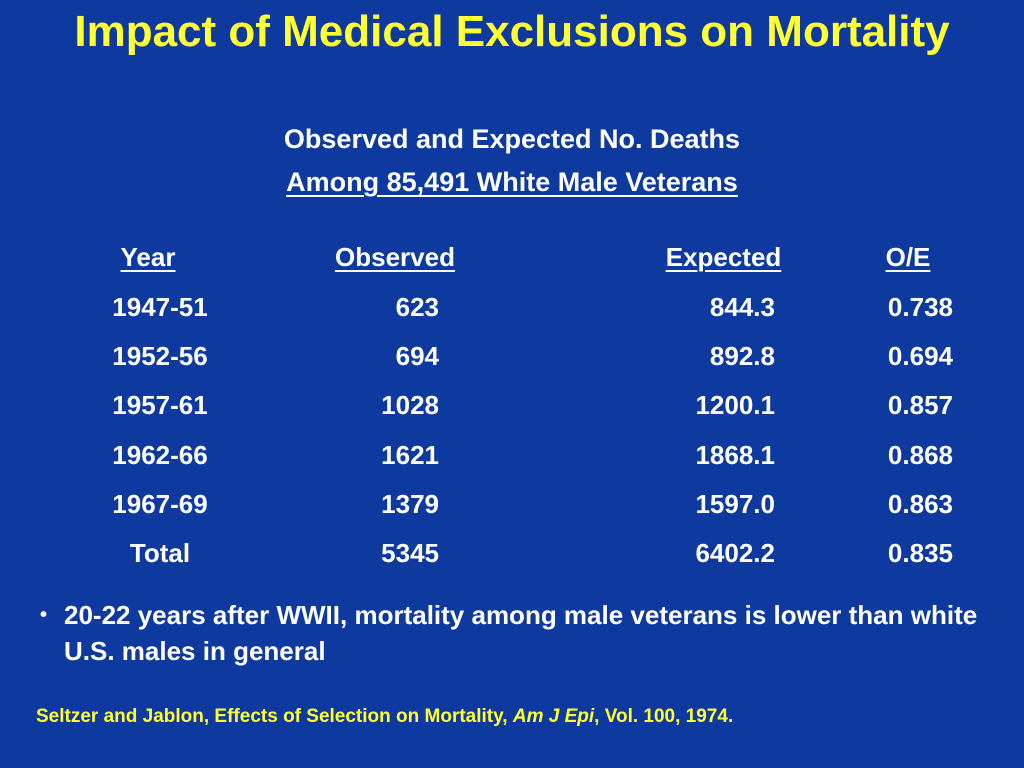  What do you see at coordinates (735, 455) in the screenshot?
I see `expected-cell: 1868.1` at bounding box center [735, 455].